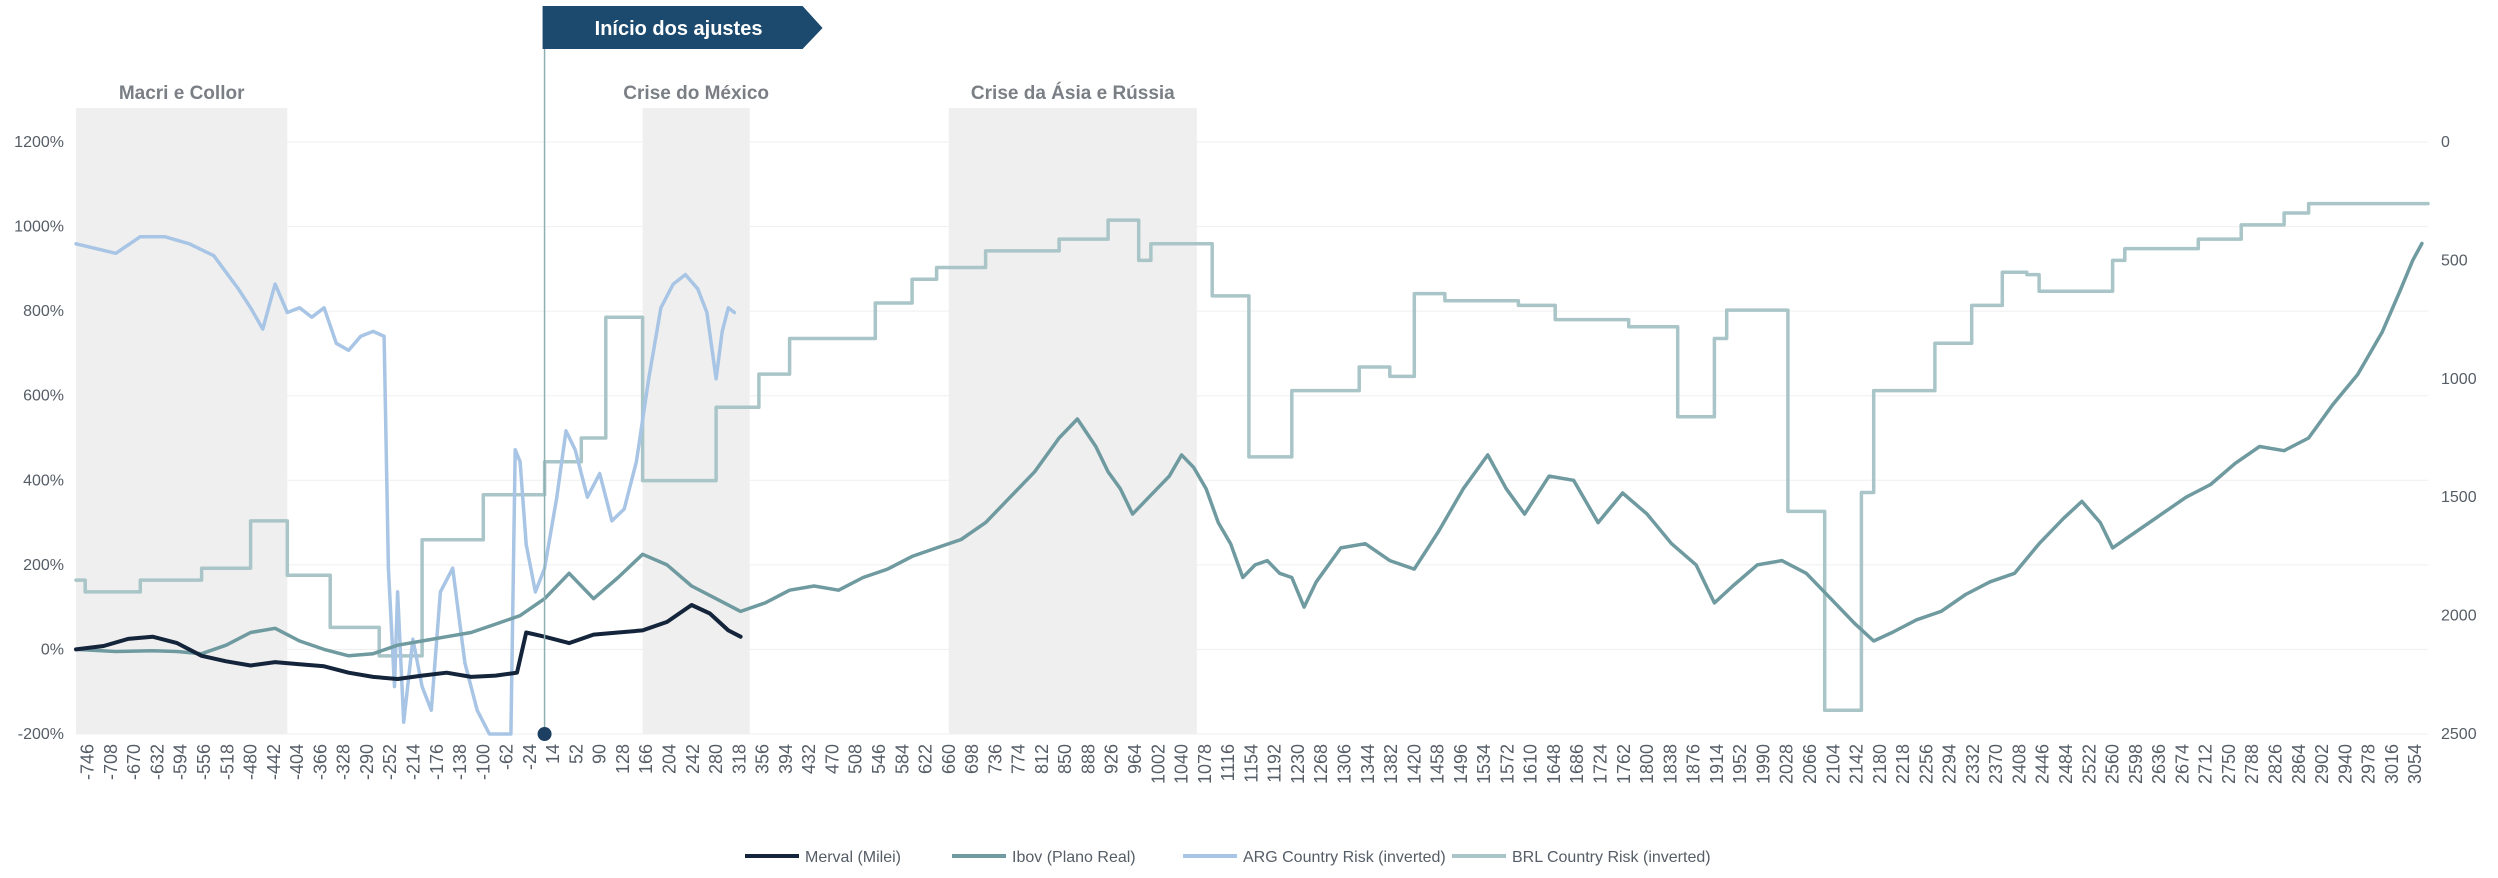 Image resolution: width=2498 pixels, height=878 pixels. I want to click on y-left-tick-label: -200%, so click(41, 734).